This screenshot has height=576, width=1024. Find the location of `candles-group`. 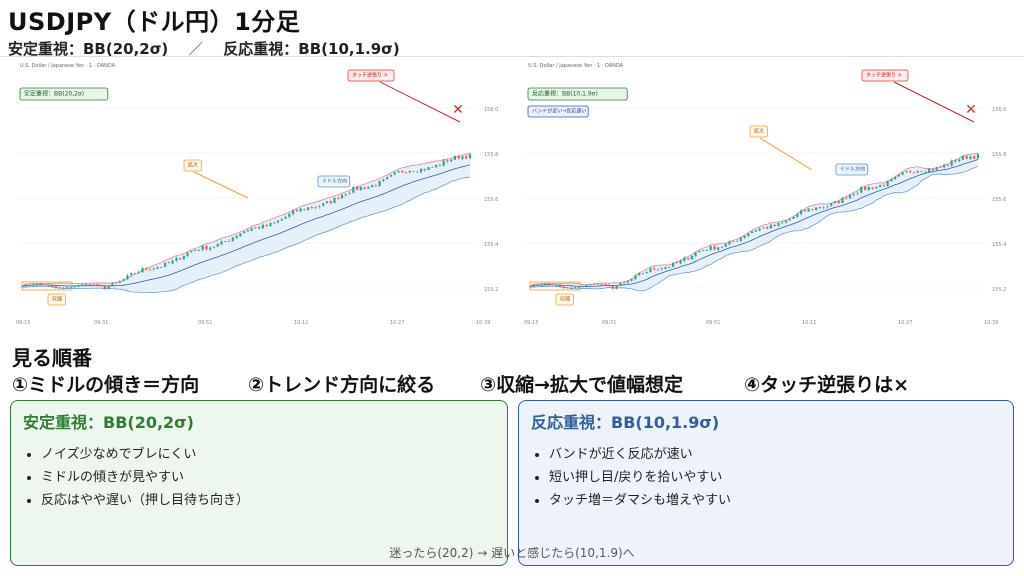

candles-group is located at coordinates (754, 221).